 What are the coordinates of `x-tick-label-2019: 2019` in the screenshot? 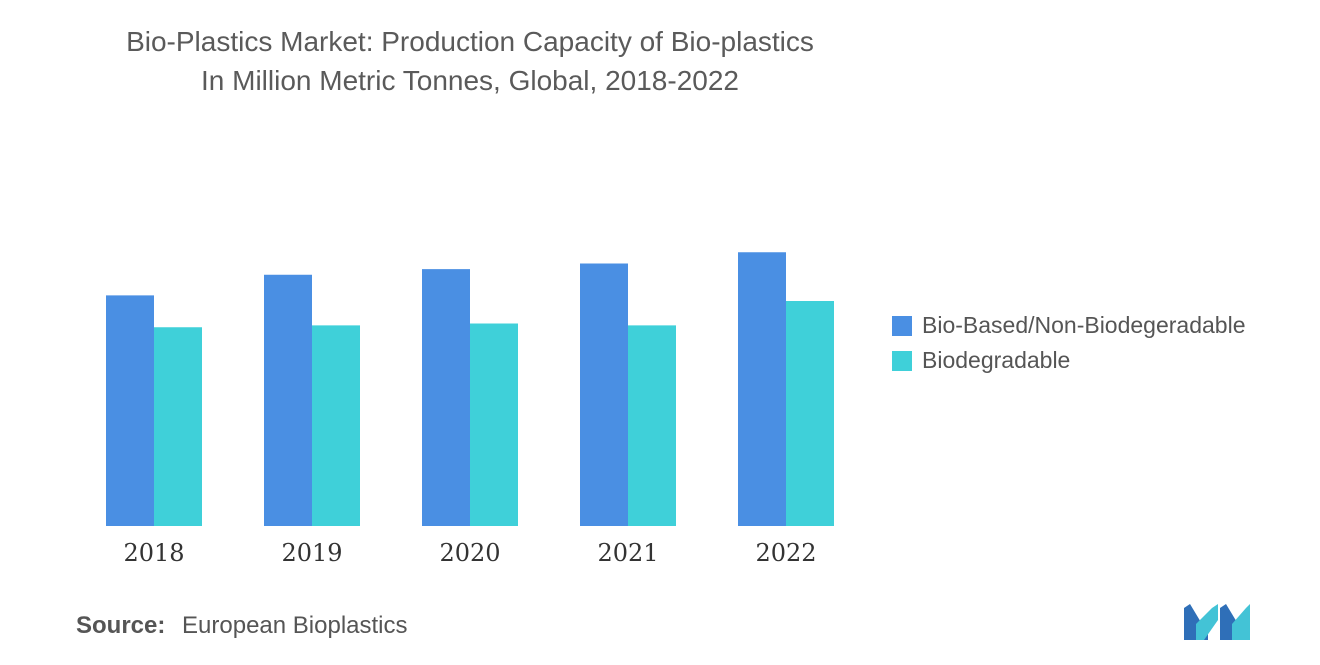 It's located at (311, 553).